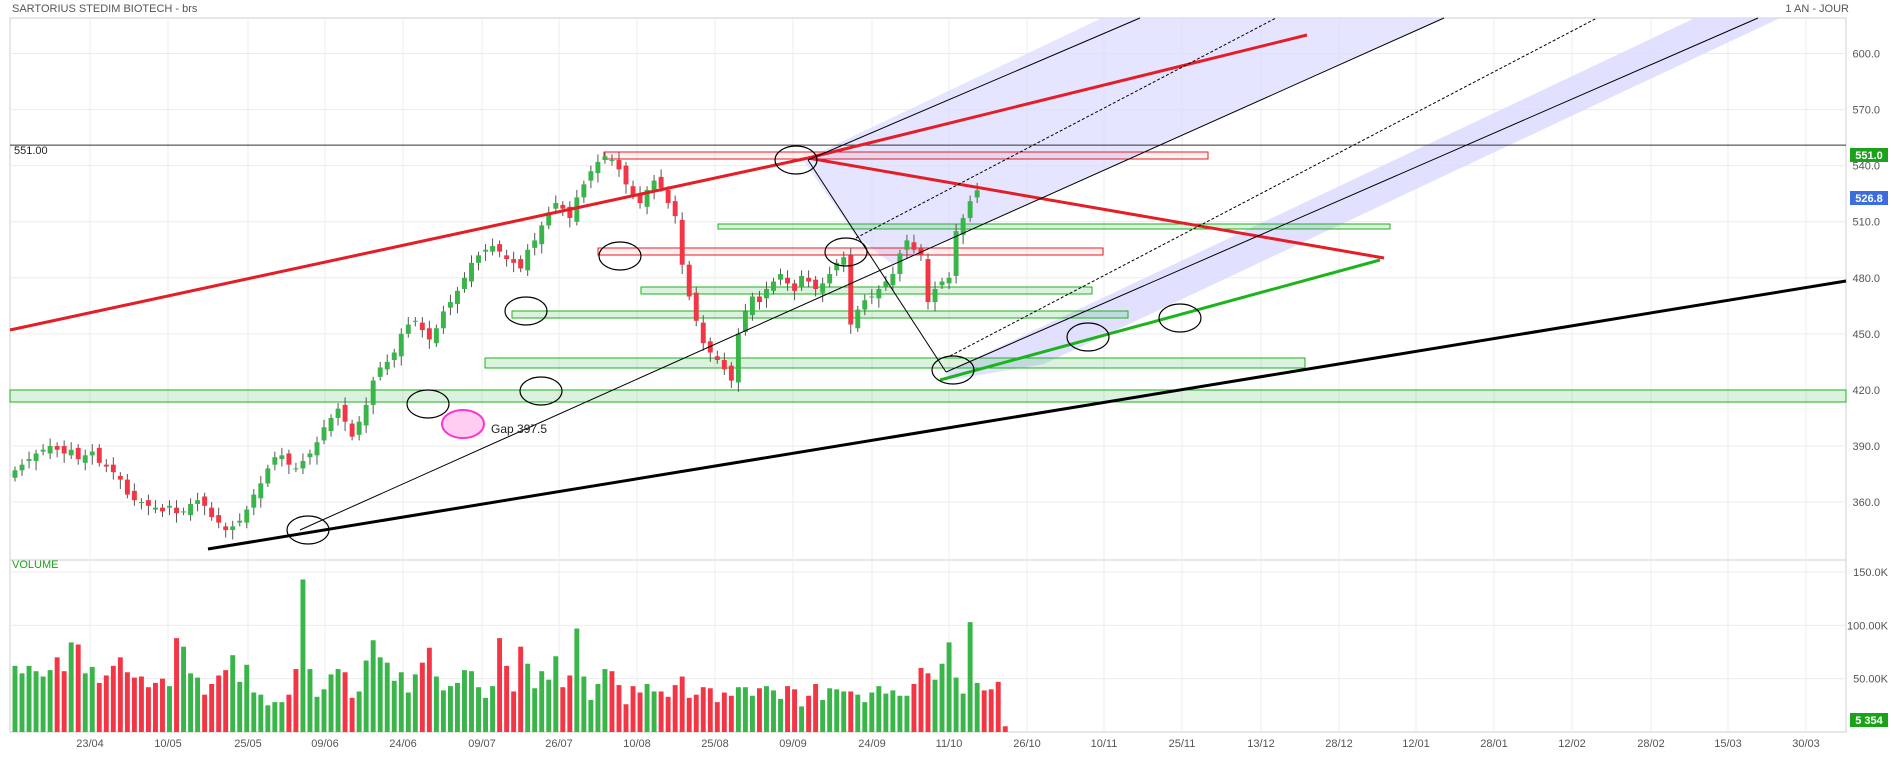 This screenshot has width=1891, height=757. What do you see at coordinates (1866, 447) in the screenshot?
I see `y-tick-label: 390.0` at bounding box center [1866, 447].